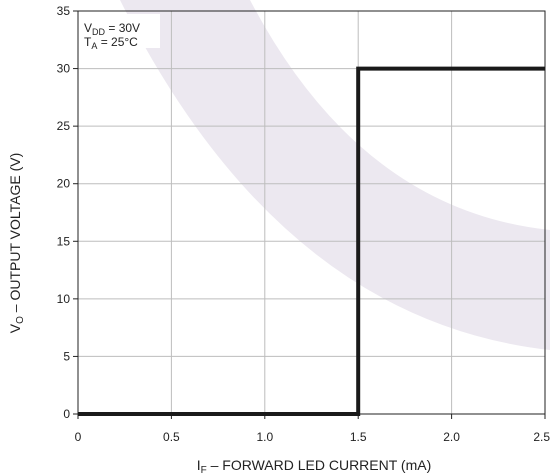 Image resolution: width=550 pixels, height=476 pixels. I want to click on annotation-vdd: VDD = 30V, so click(112, 29).